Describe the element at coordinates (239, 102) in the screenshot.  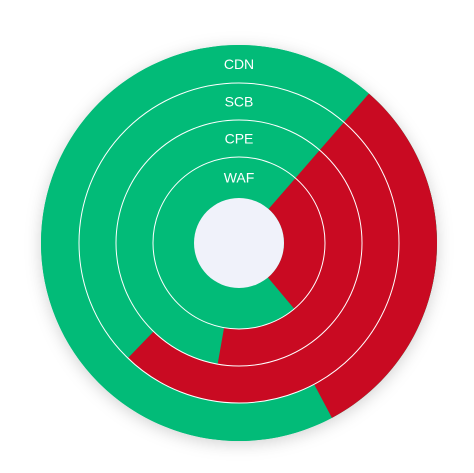
I see `ring-label-scb: SCB` at that location.